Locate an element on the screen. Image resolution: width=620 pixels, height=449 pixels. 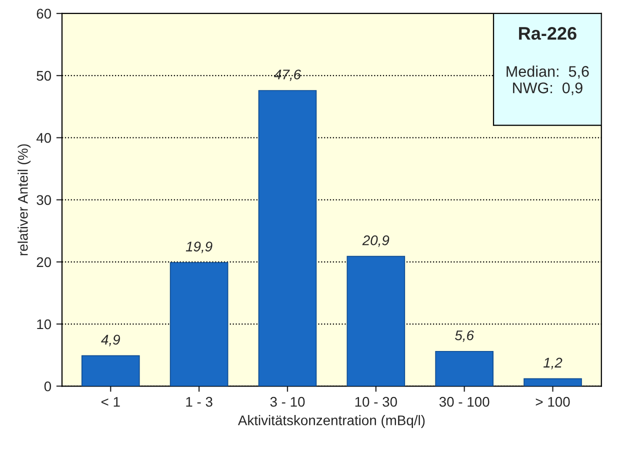
y-tick-label: 40 is located at coordinates (44, 138).